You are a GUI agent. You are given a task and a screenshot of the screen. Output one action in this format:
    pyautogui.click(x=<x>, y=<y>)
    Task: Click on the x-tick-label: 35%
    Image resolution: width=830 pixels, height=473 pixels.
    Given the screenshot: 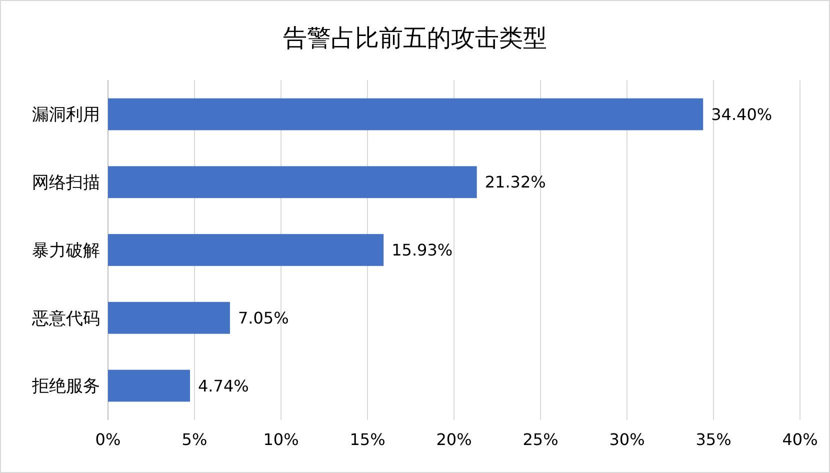 What is the action you would take?
    pyautogui.click(x=714, y=439)
    